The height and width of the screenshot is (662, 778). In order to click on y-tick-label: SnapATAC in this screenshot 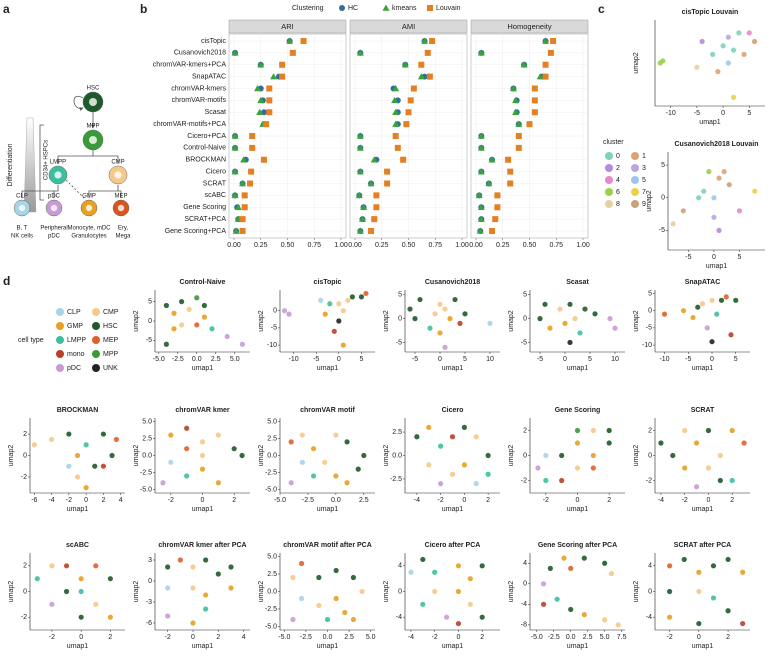, I will do `click(209, 76)`.